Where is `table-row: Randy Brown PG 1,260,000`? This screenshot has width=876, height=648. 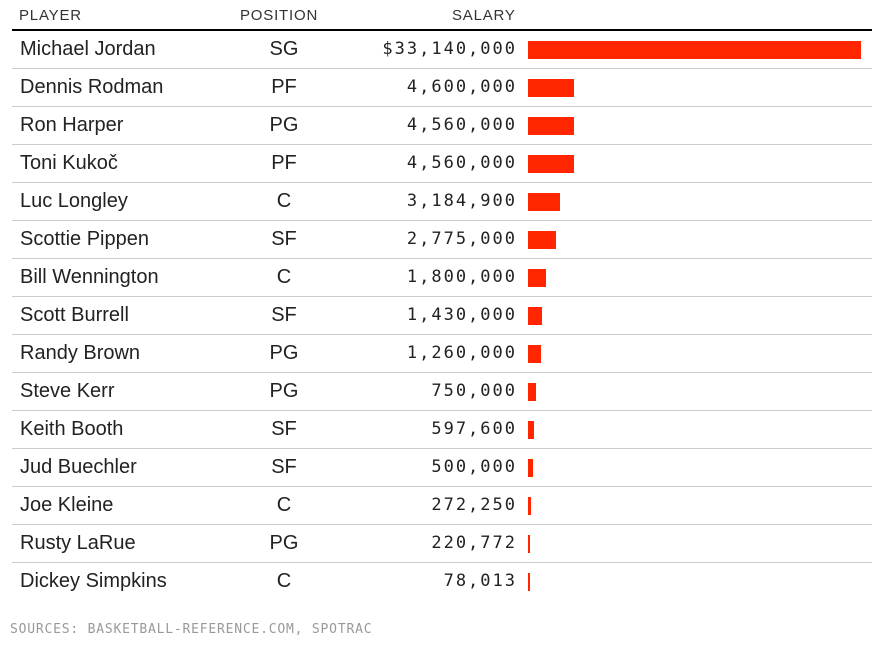
table-row: Randy Brown PG 1,260,000 is located at coordinates (442, 354).